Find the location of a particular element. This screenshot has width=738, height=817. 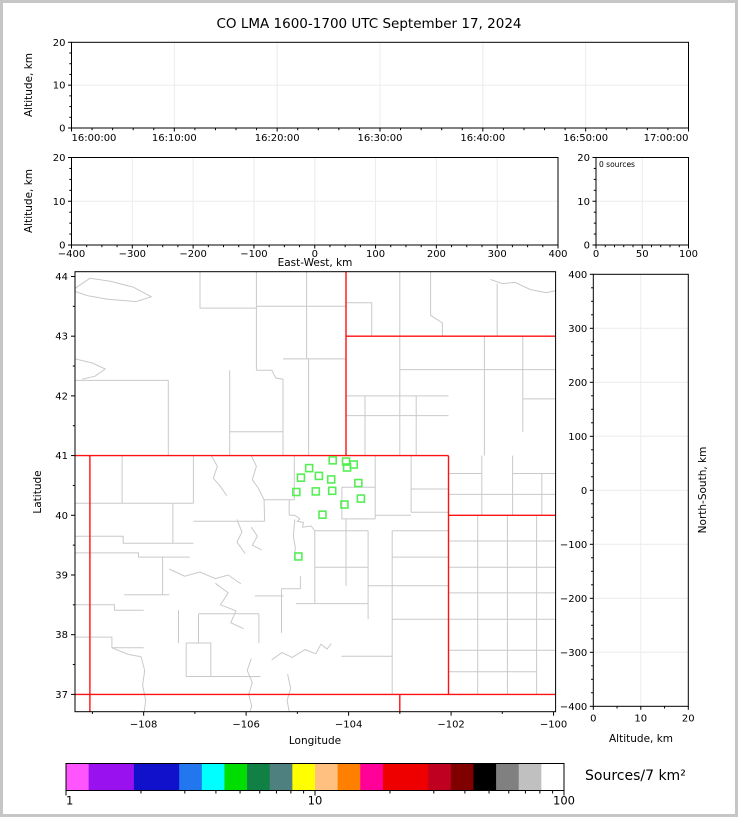

time-height-ylabel: Altitude, km is located at coordinates (29, 85).